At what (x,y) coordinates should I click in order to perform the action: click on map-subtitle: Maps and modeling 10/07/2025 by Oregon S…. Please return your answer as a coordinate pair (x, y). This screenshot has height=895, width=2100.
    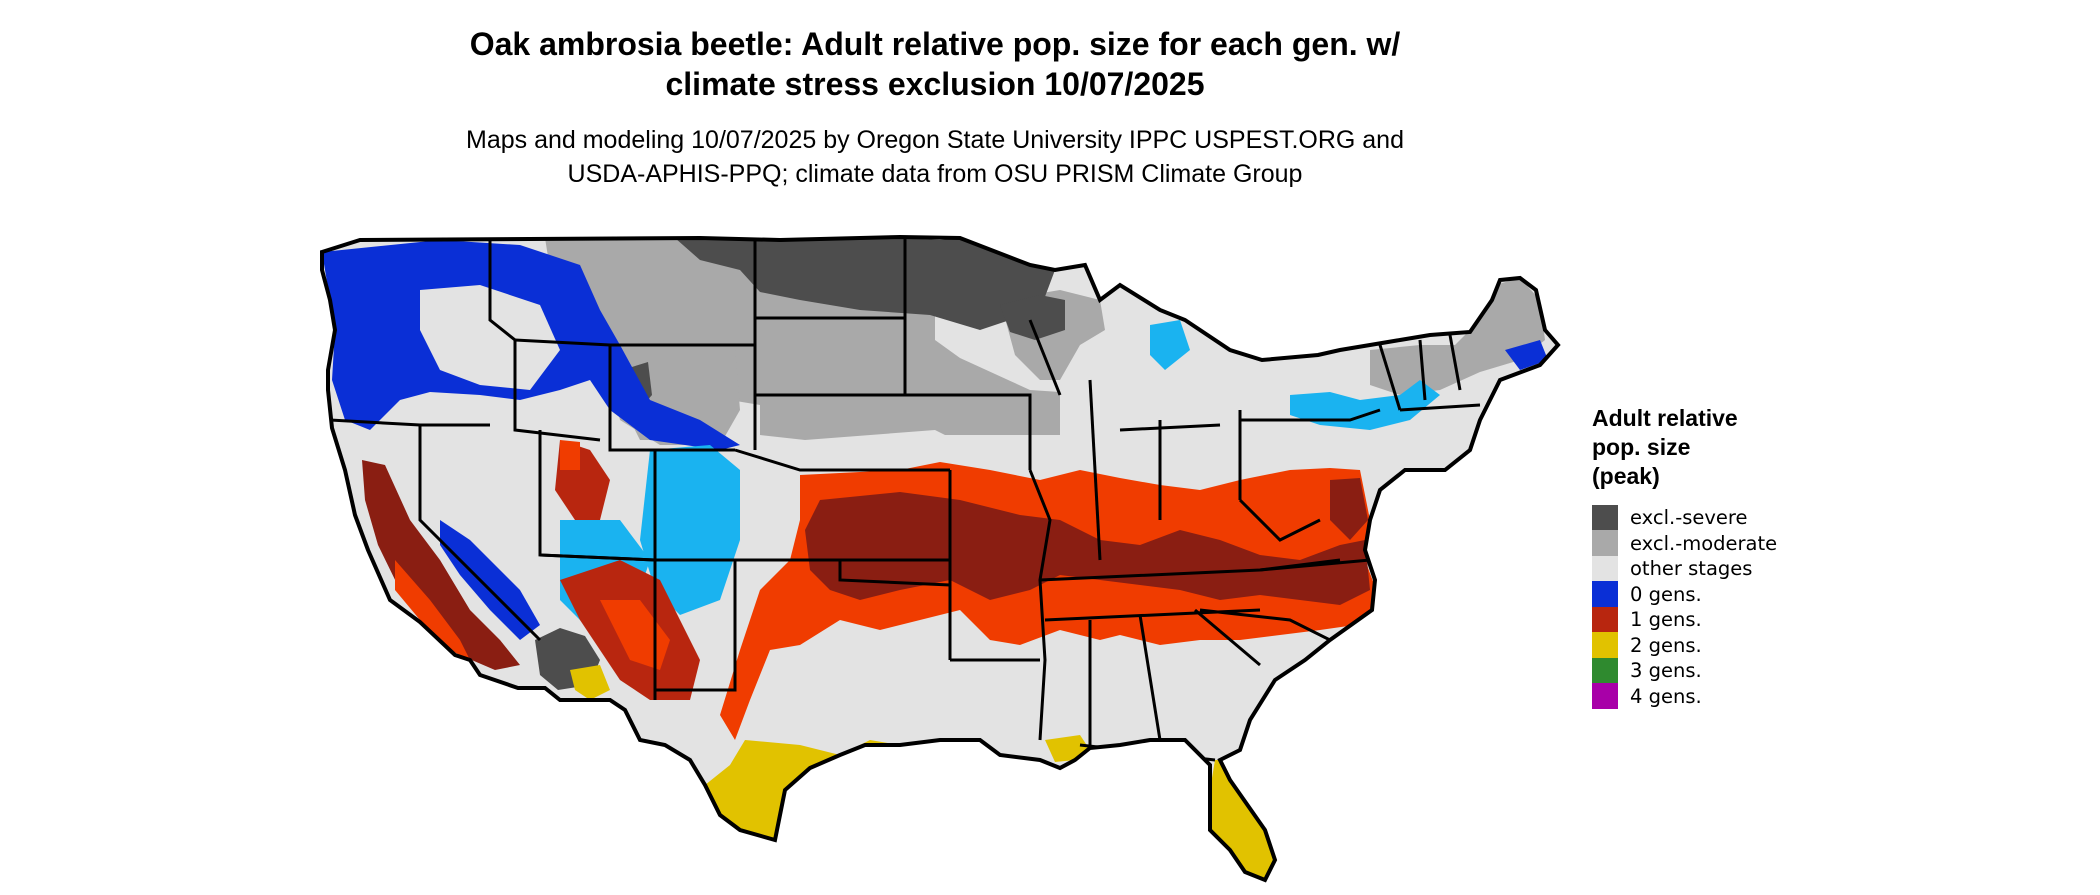
    Looking at the image, I should click on (935, 157).